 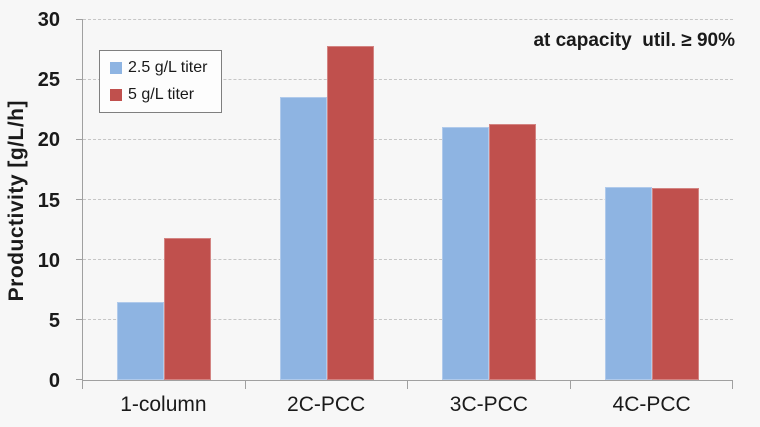 I want to click on bar-2.5-g-l-titer-2C-PCC, so click(x=303, y=238).